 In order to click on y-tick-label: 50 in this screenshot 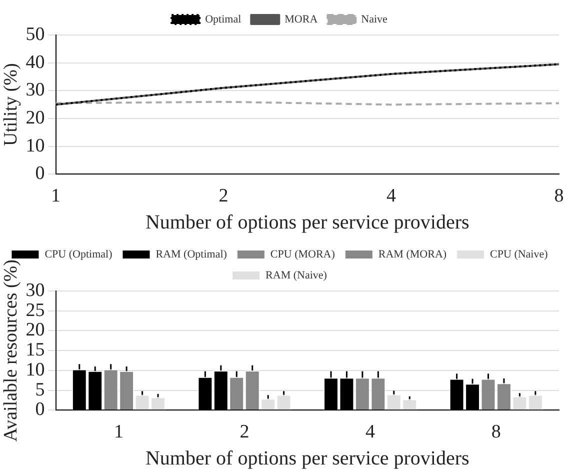, I will do `click(35, 34)`.